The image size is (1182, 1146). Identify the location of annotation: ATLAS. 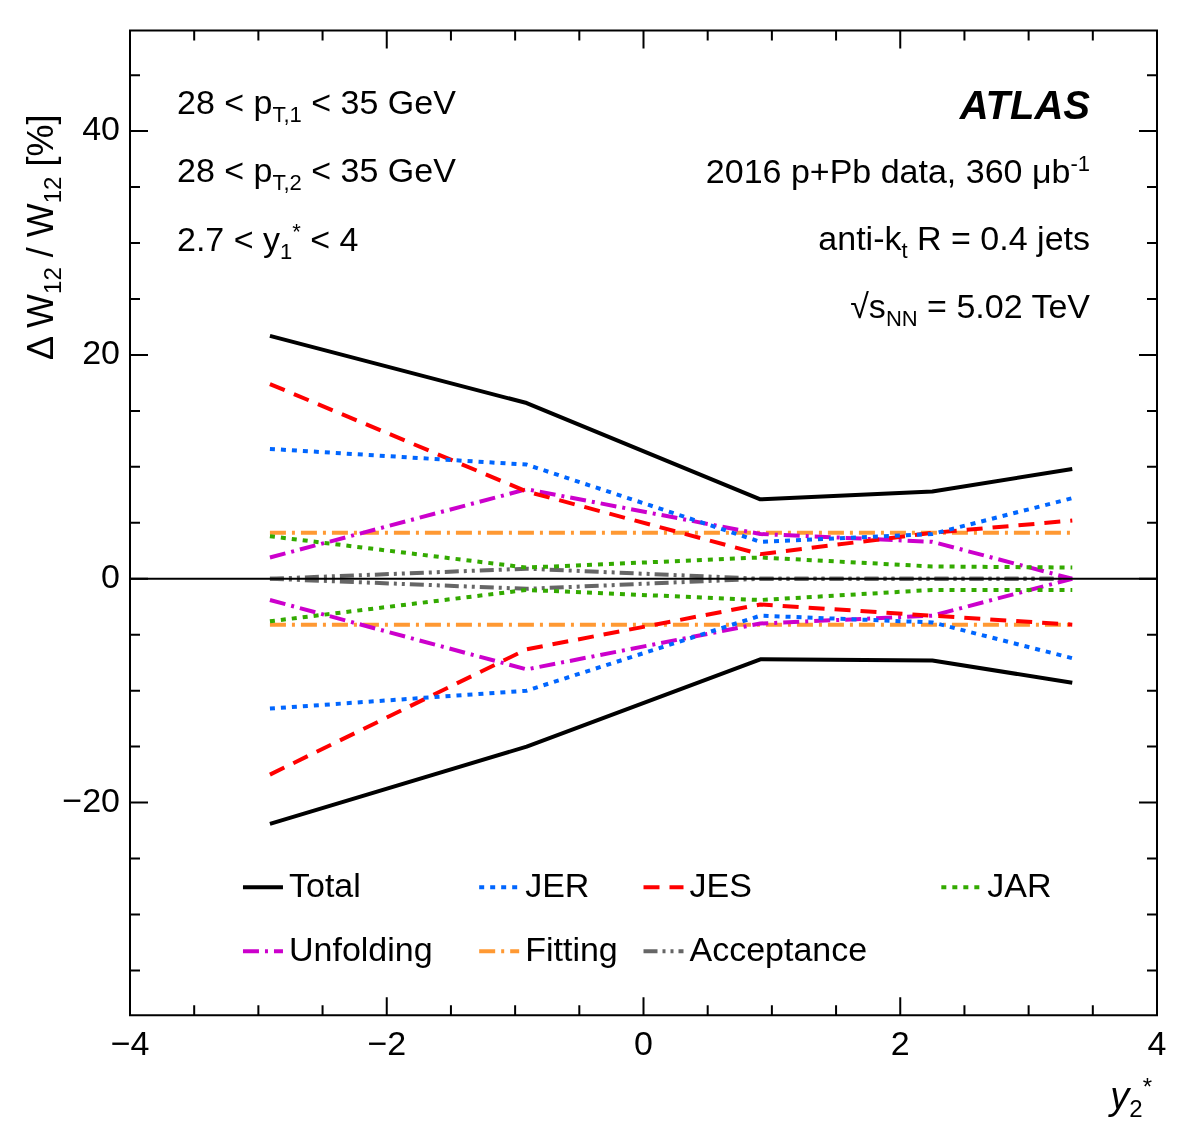
(1024, 105).